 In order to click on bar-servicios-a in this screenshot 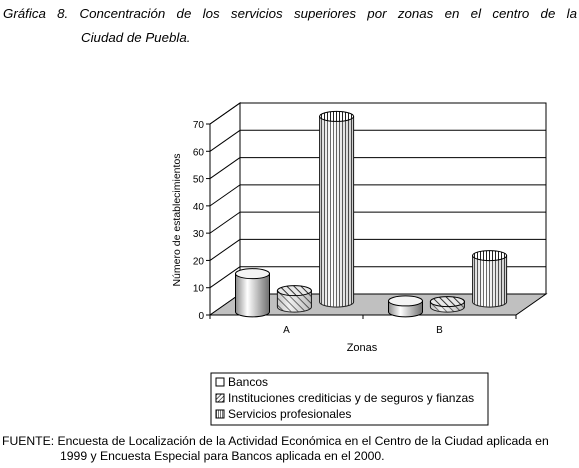, I will do `click(337, 209)`.